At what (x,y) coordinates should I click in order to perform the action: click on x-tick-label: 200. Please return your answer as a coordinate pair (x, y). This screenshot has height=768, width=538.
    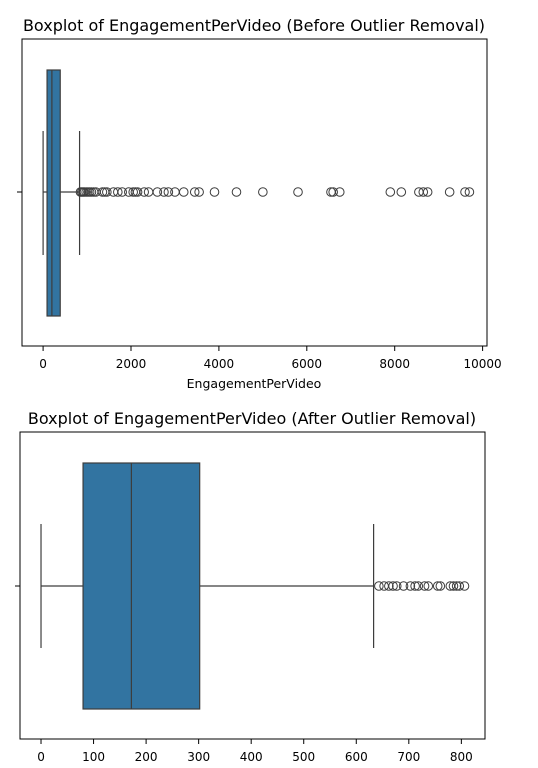
    Looking at the image, I should click on (146, 757).